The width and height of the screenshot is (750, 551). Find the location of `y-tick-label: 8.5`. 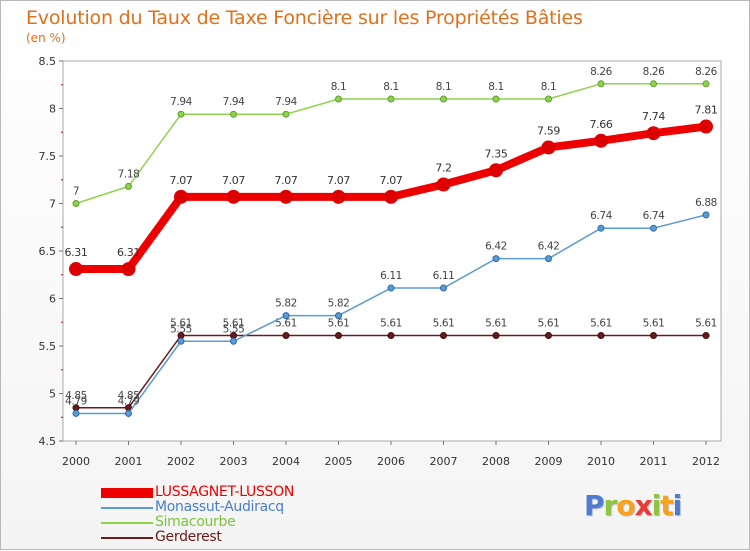

y-tick-label: 8.5 is located at coordinates (48, 61).